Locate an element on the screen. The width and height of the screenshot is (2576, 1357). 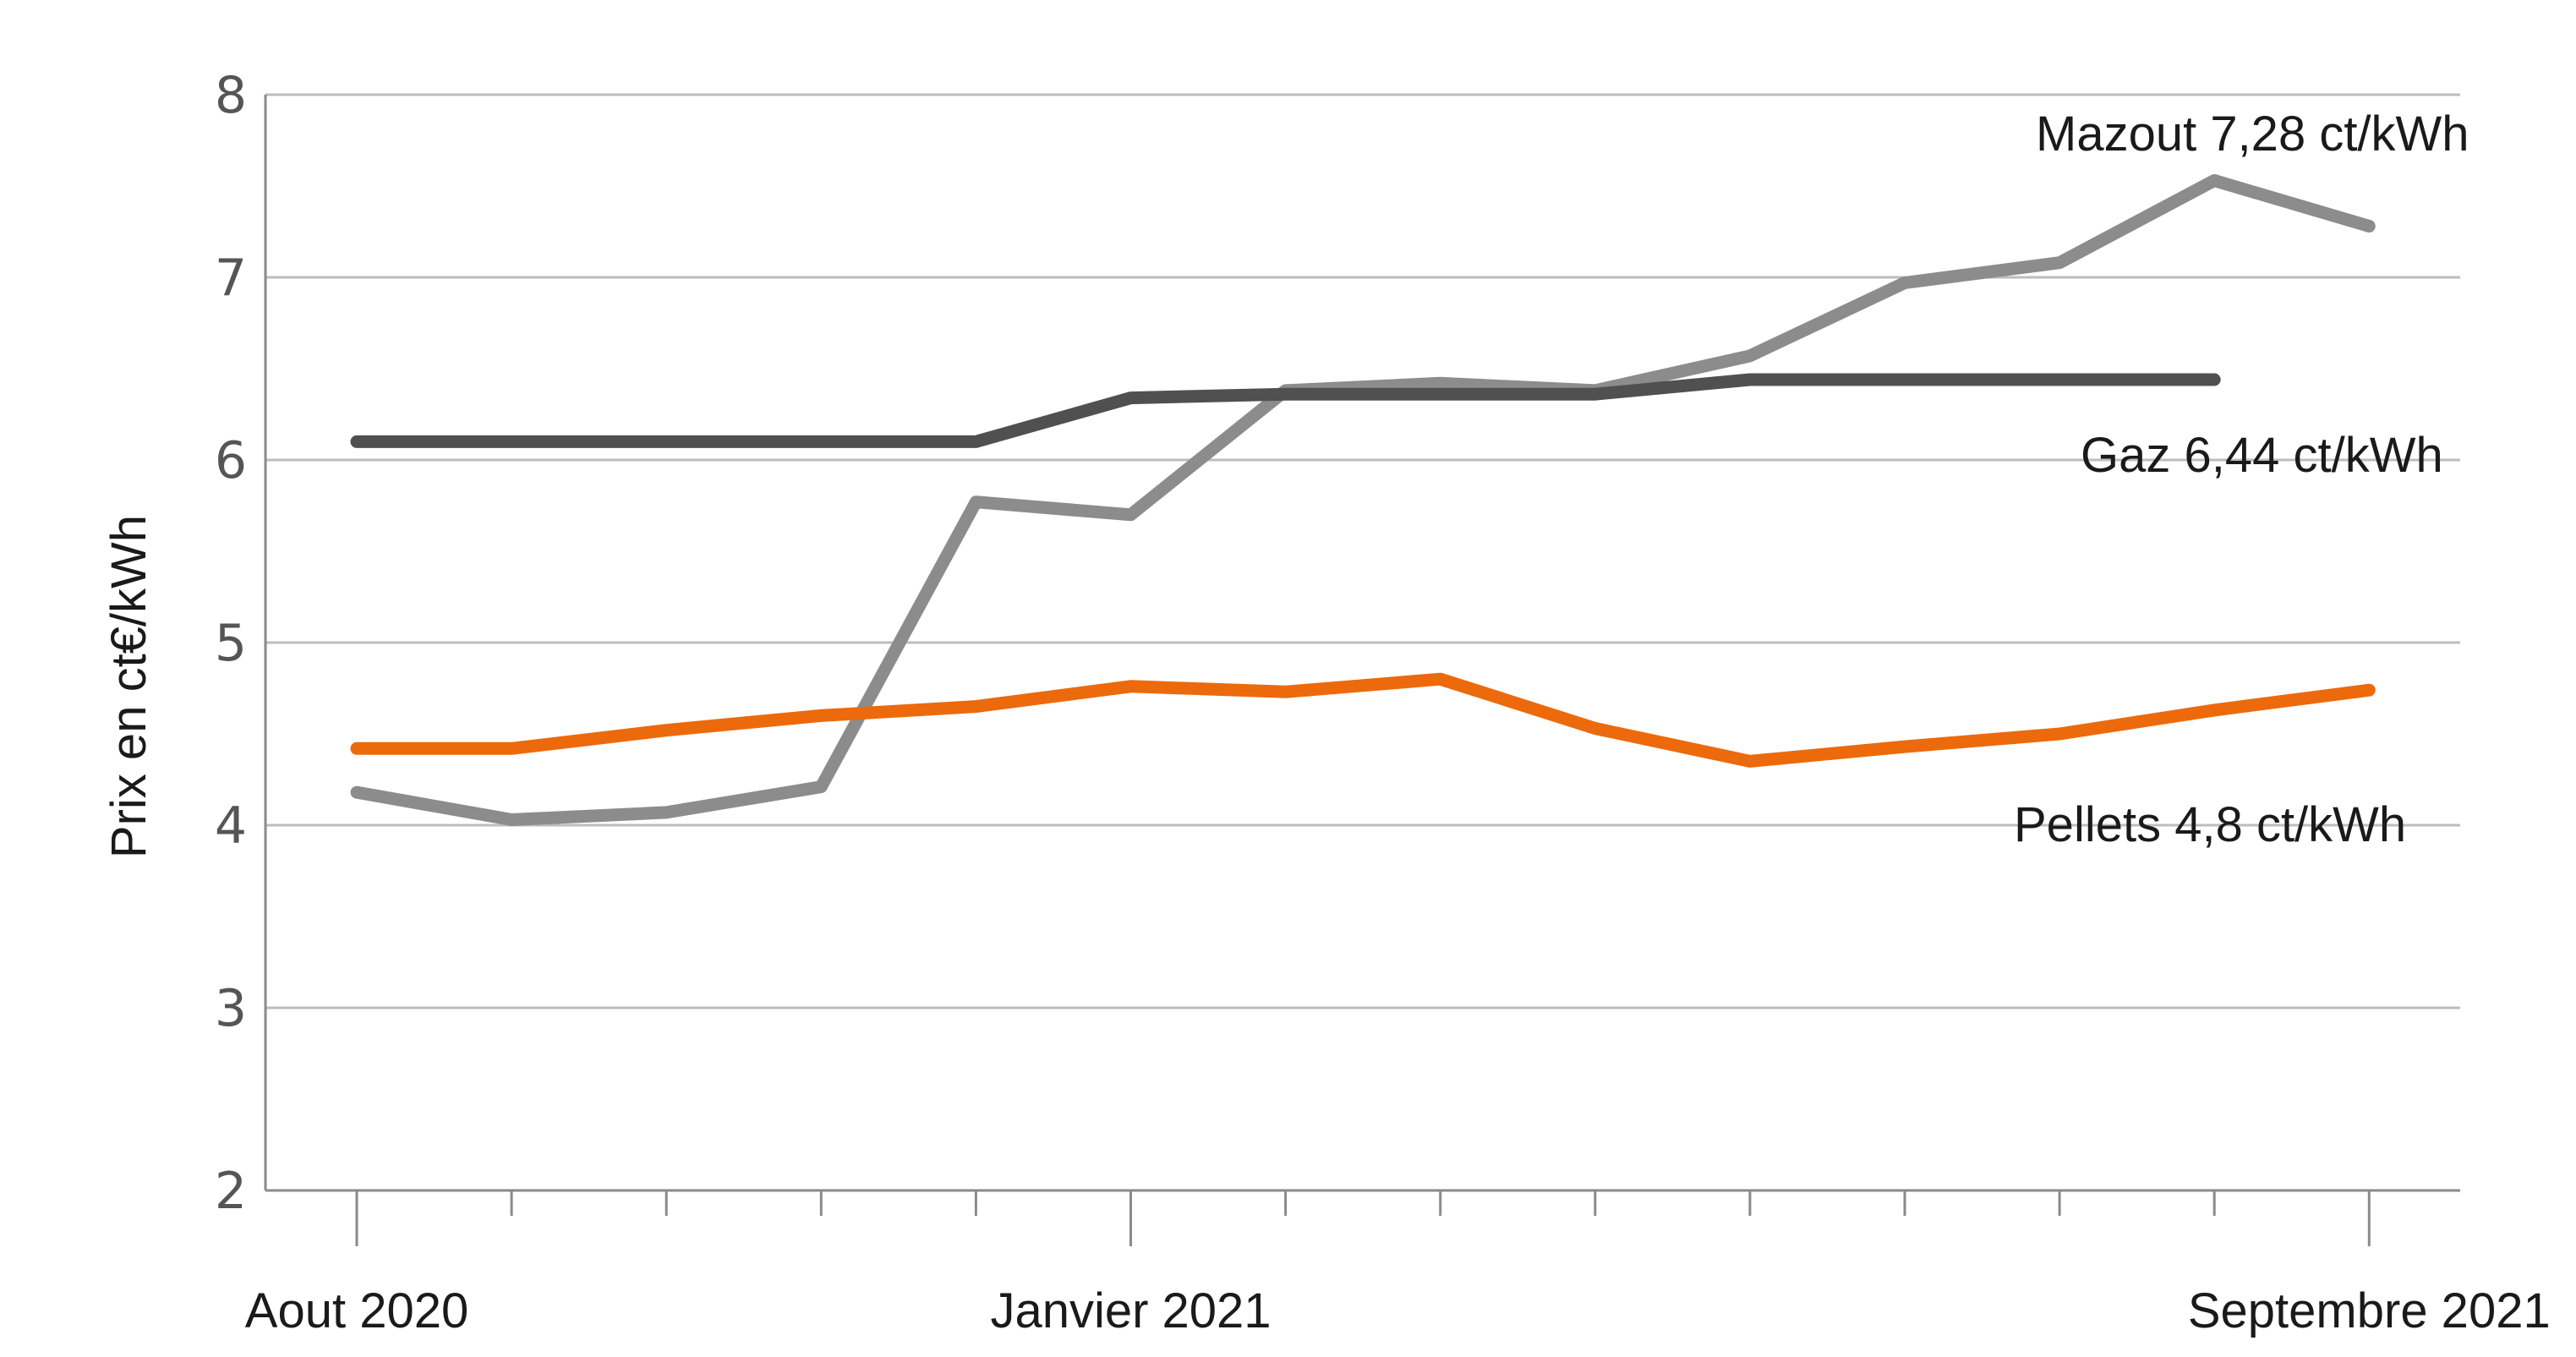
y-tick-label-5: 5 is located at coordinates (231, 643).